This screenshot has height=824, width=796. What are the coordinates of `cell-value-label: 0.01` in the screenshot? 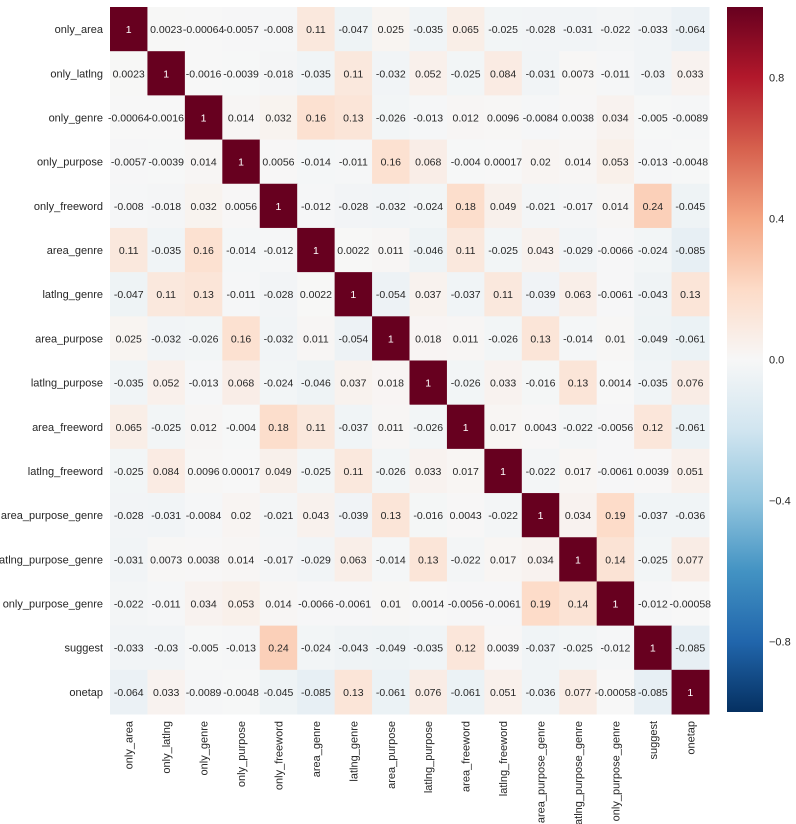 It's located at (391, 605).